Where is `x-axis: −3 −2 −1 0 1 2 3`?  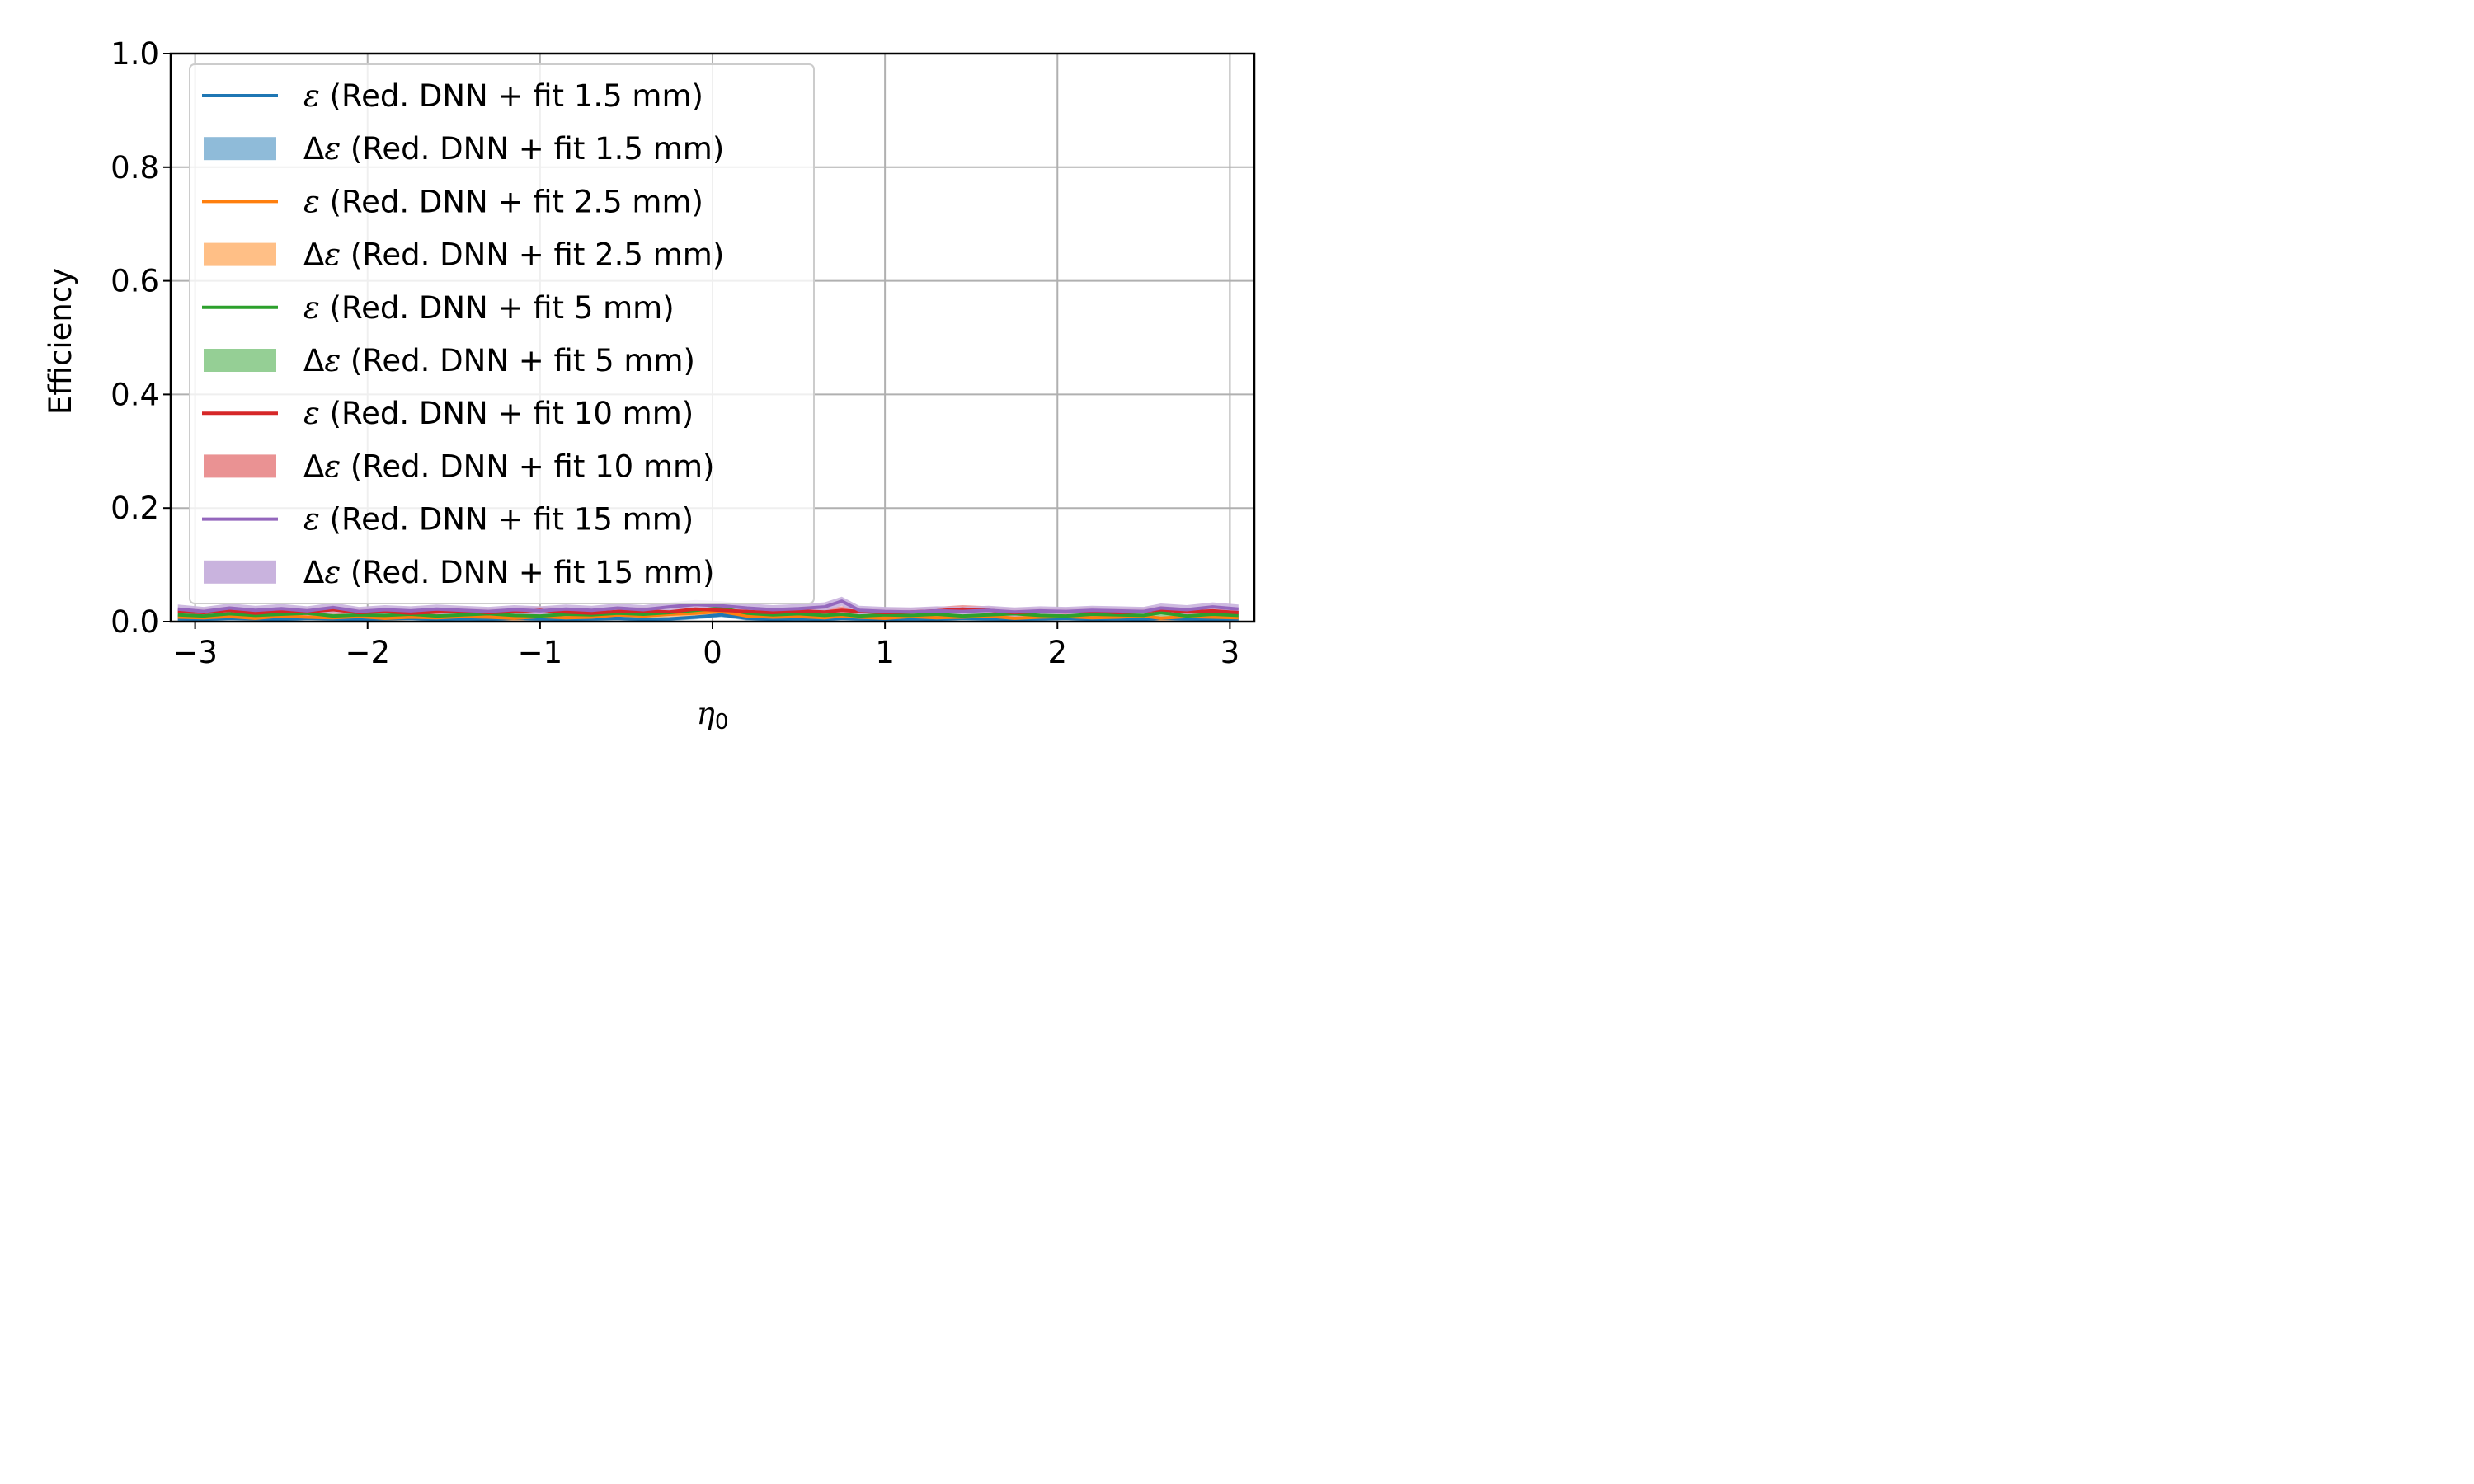 x-axis: −3 −2 −1 0 1 2 3 is located at coordinates (705, 646).